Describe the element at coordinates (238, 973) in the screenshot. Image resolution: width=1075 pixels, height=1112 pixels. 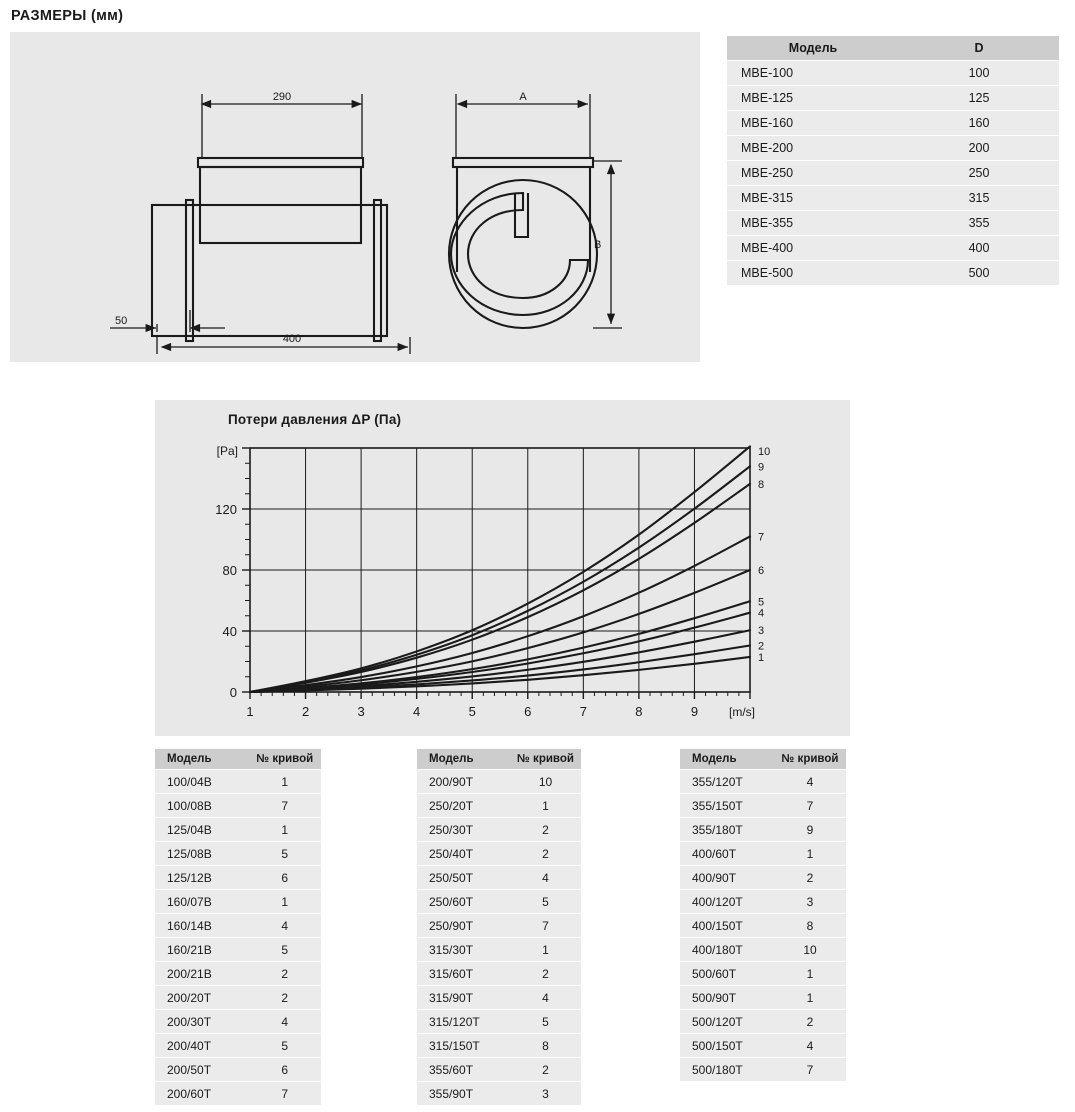
I see `table-row: 200/21B 2` at that location.